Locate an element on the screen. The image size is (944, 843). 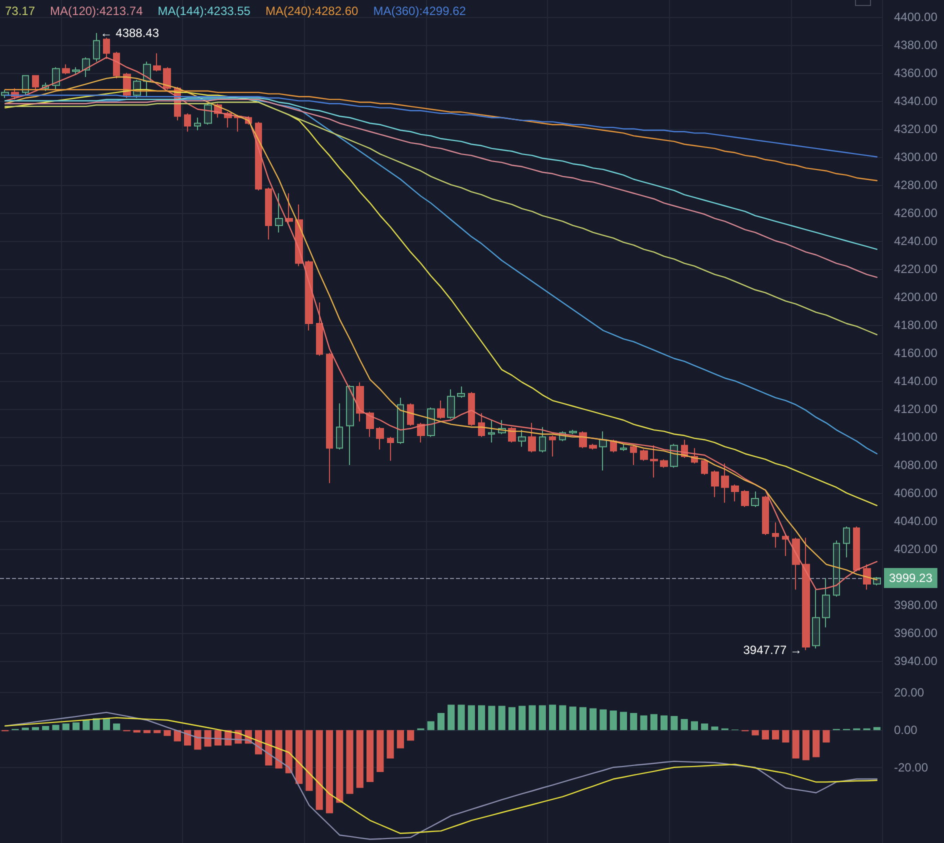
y-tick-label: 3960.00 is located at coordinates (916, 633).